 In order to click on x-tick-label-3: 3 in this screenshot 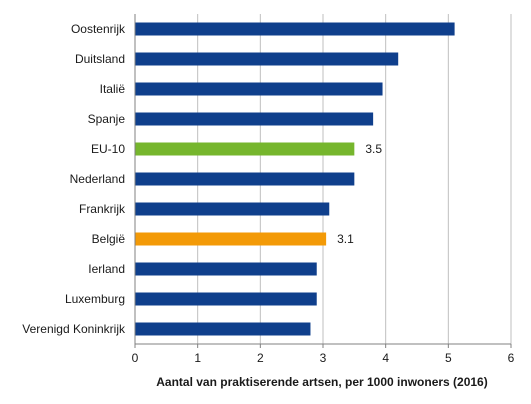, I will do `click(323, 358)`.